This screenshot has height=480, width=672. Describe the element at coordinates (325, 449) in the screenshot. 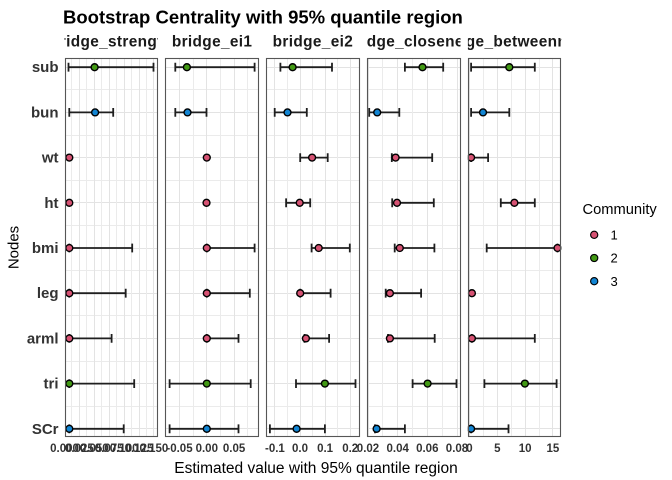

I see `svg-text: 0.1` at that location.